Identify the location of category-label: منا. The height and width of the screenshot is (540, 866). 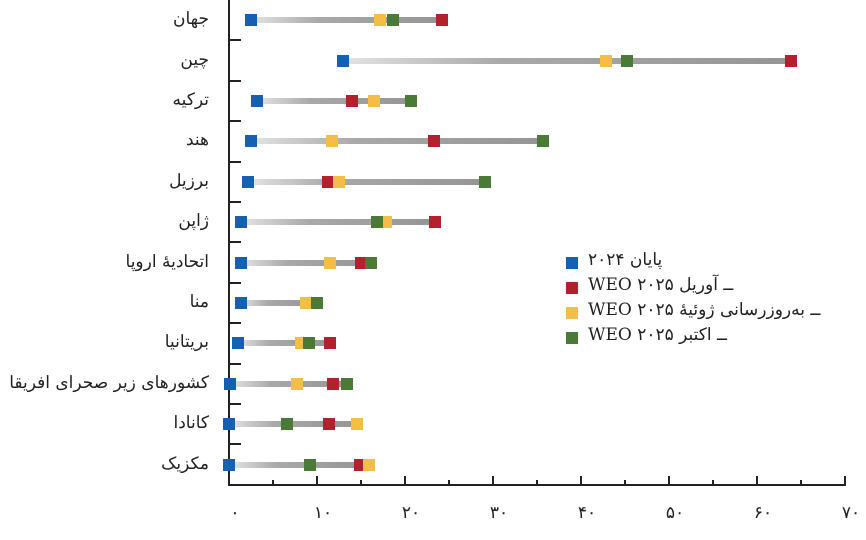
(199, 302).